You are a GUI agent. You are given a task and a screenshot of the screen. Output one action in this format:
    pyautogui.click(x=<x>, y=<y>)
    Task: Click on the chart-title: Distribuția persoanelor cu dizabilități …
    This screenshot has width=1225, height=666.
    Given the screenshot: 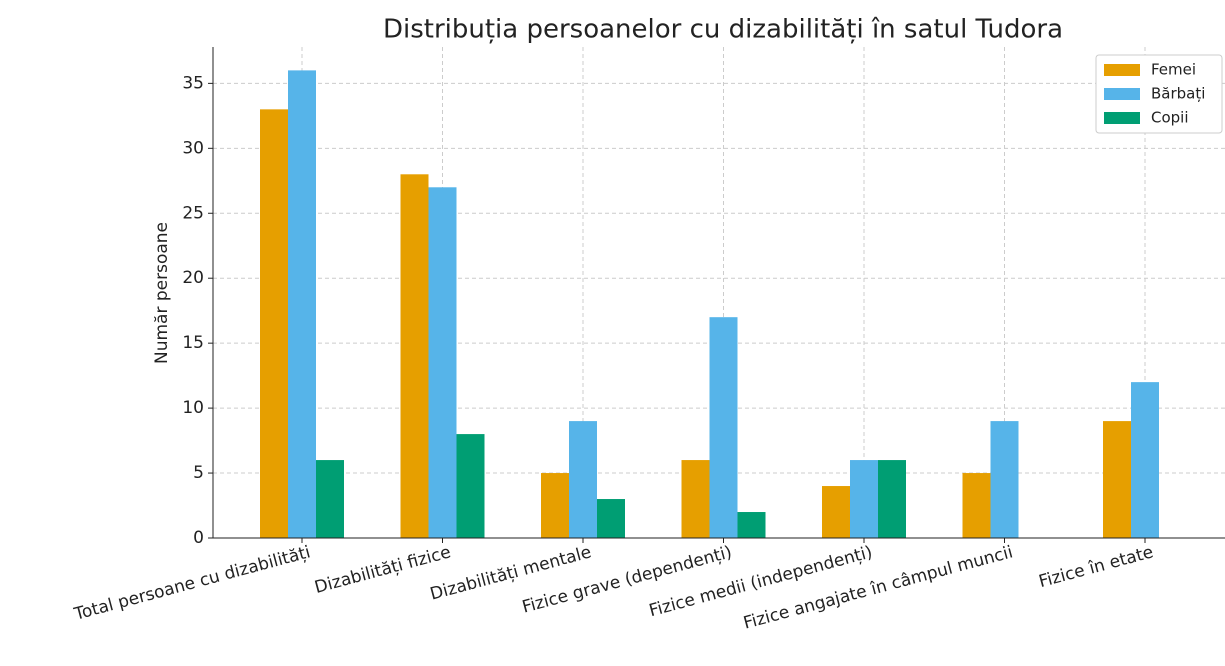 What is the action you would take?
    pyautogui.click(x=723, y=30)
    